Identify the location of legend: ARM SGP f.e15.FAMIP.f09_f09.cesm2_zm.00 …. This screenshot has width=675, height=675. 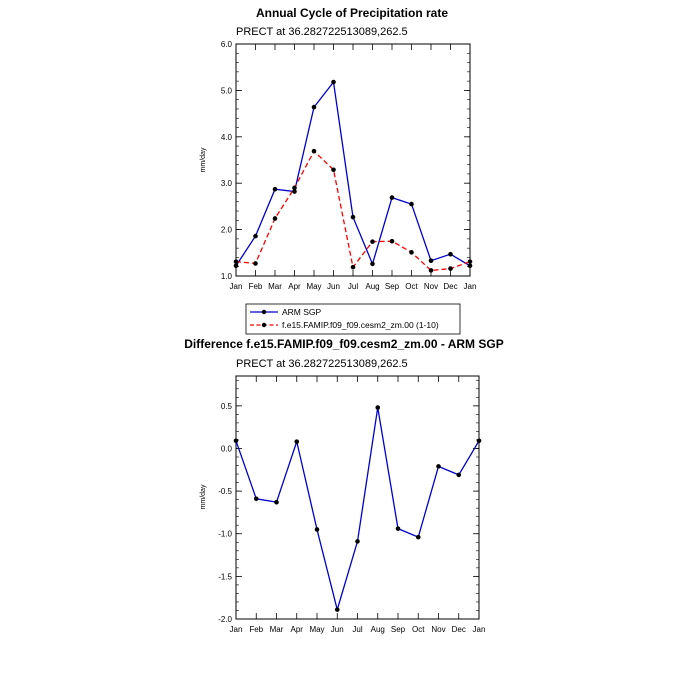
(353, 319).